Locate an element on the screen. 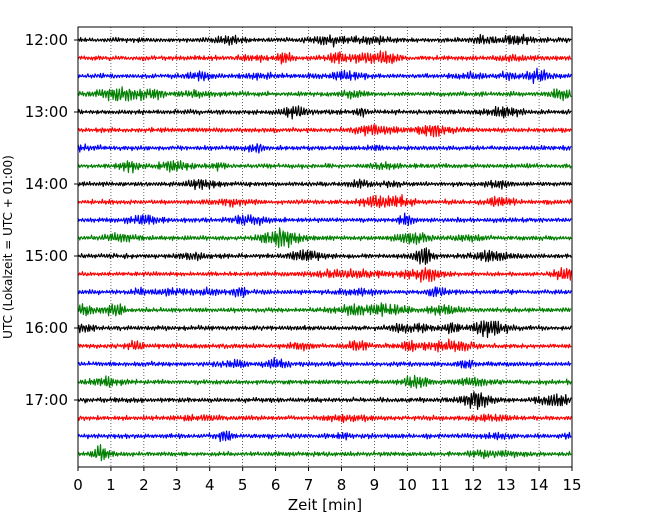 The width and height of the screenshot is (650, 524). y-axis-ticks: 12:00 13:00 14:00 15:00 16:00 17:00 is located at coordinates (51, 220).